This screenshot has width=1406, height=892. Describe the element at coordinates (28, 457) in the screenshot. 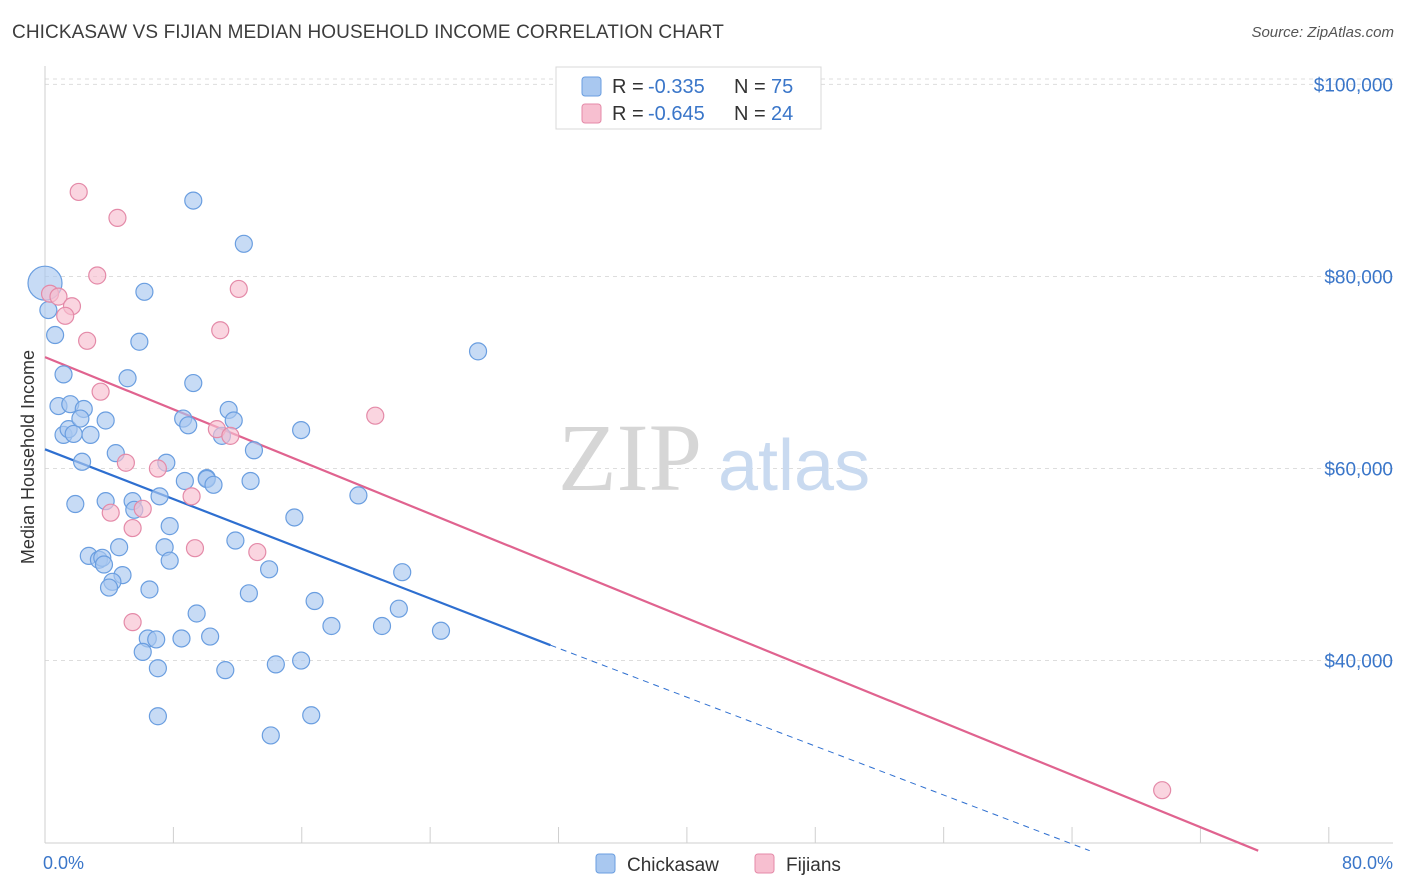

I see `y-axis-title: Median Household Income` at that location.